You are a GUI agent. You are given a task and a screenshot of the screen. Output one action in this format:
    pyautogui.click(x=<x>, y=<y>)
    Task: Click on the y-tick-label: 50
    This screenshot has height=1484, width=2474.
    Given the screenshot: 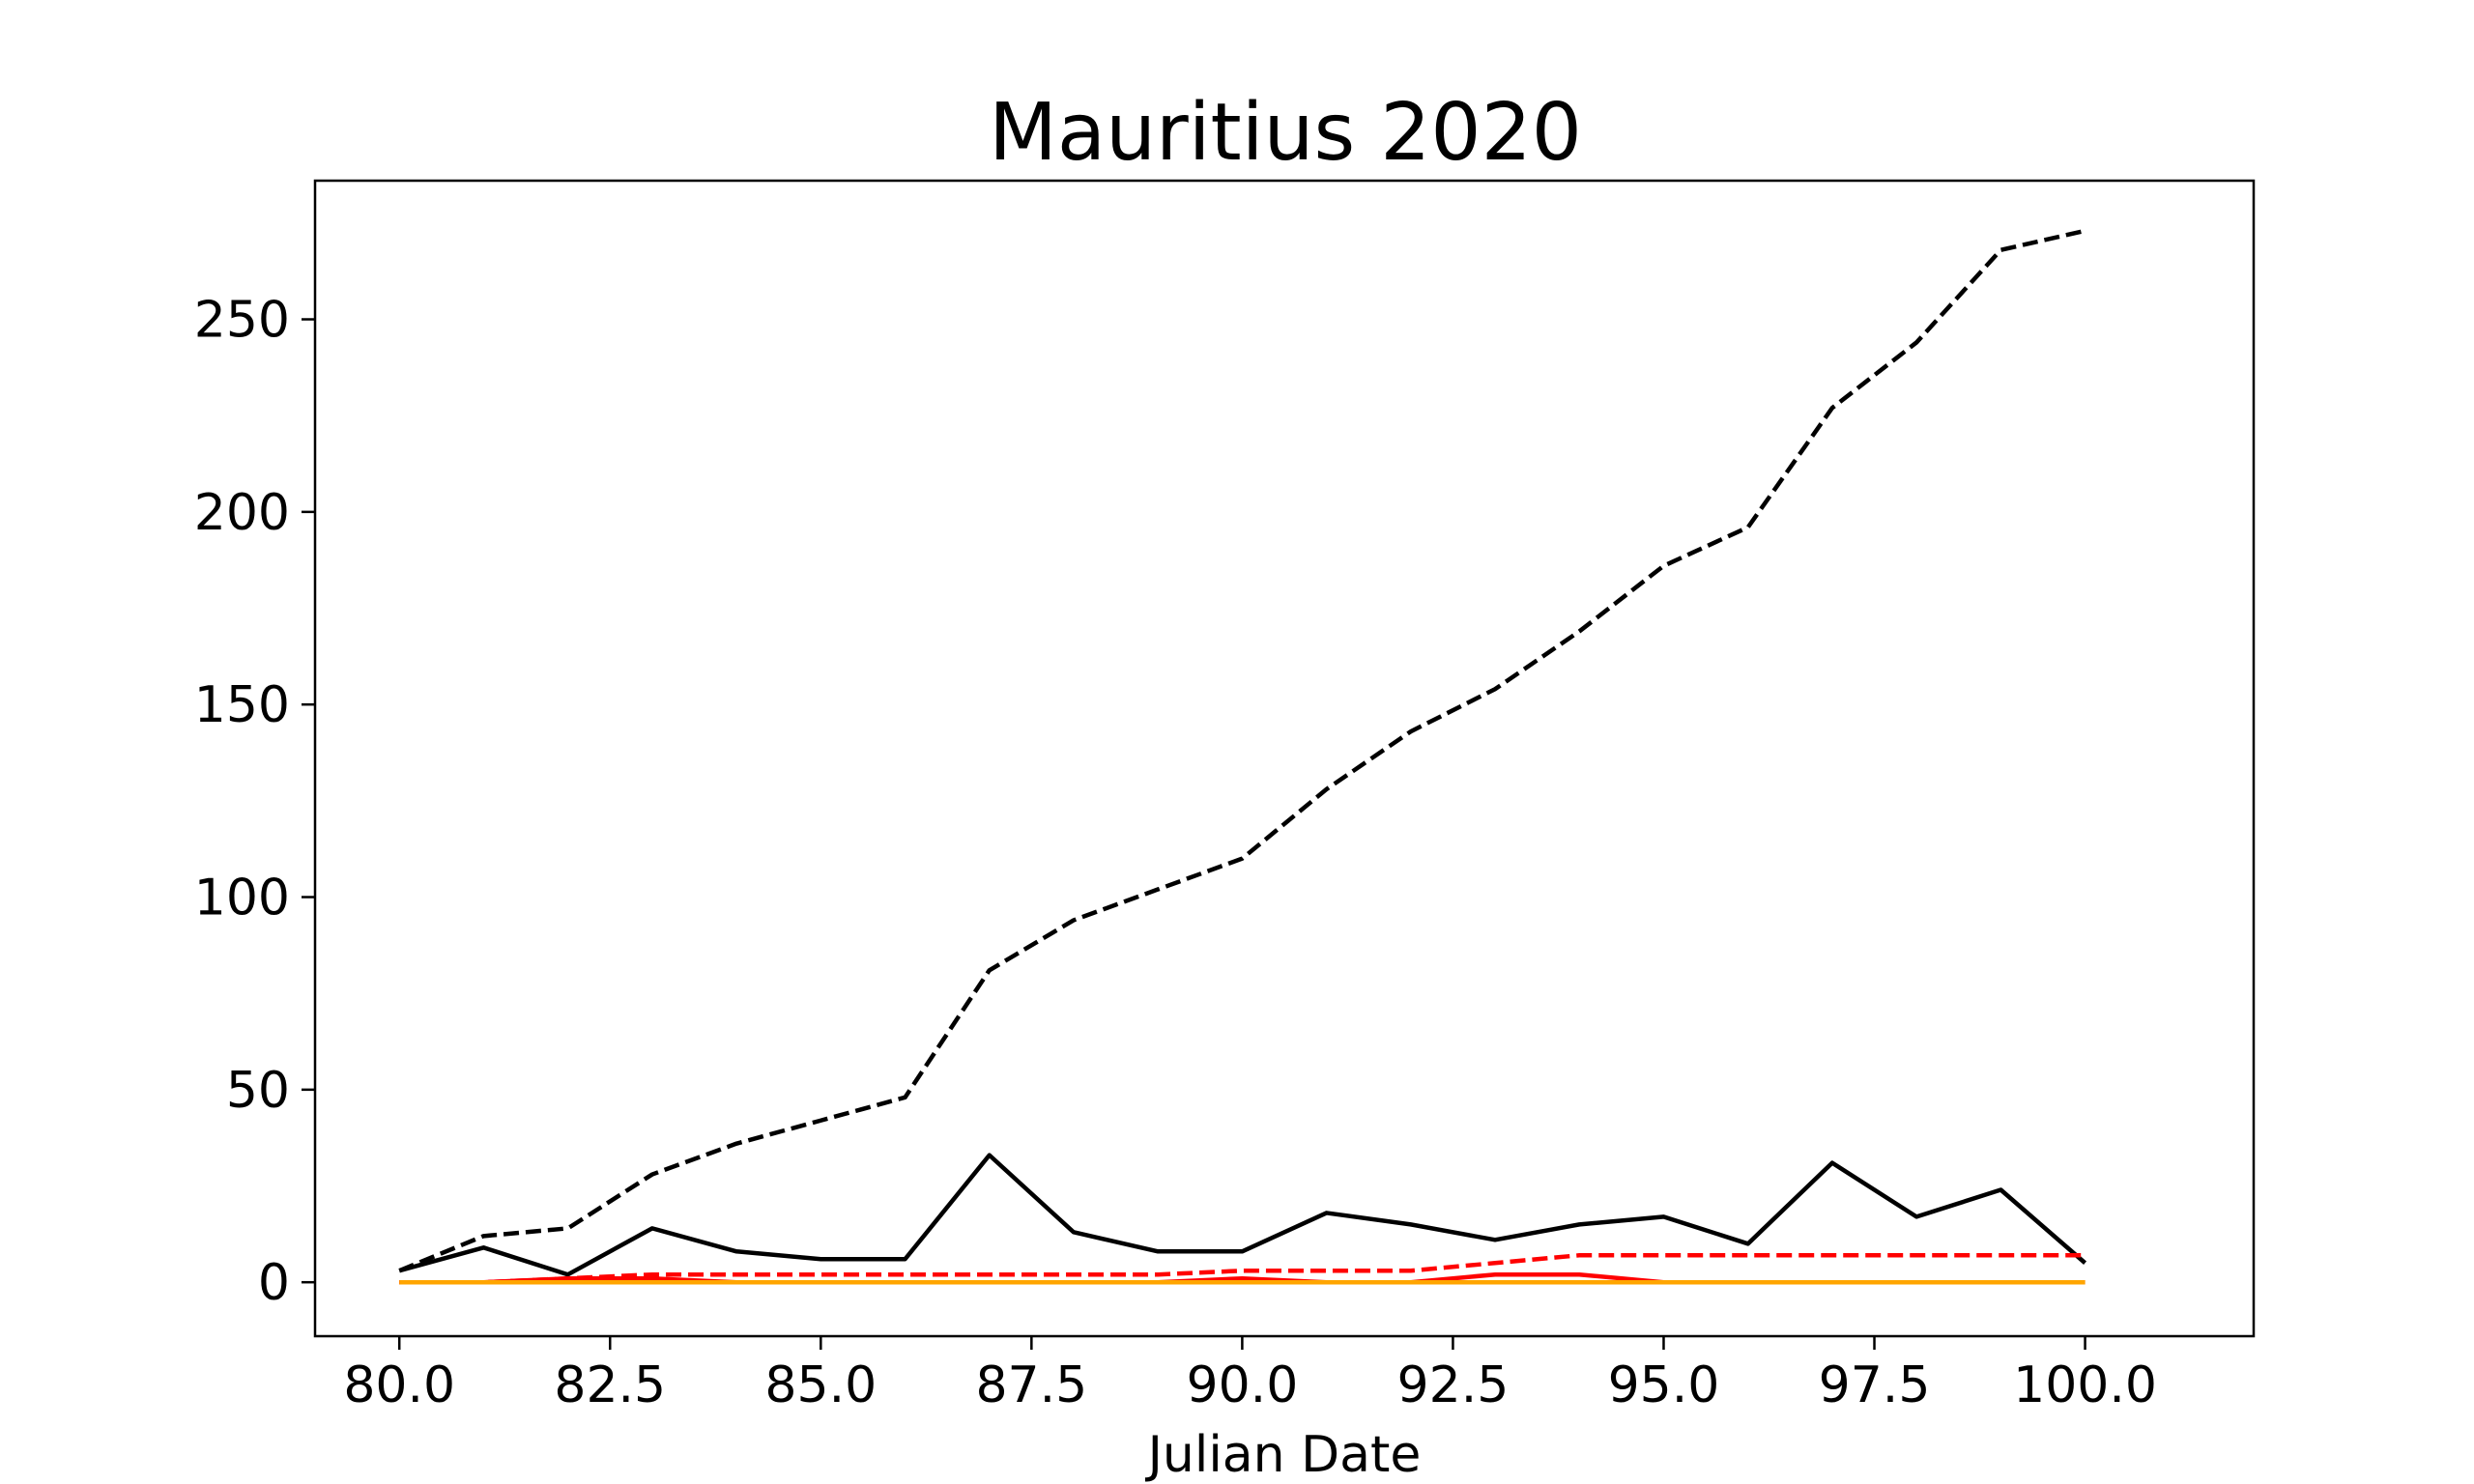 What is the action you would take?
    pyautogui.click(x=258, y=1091)
    